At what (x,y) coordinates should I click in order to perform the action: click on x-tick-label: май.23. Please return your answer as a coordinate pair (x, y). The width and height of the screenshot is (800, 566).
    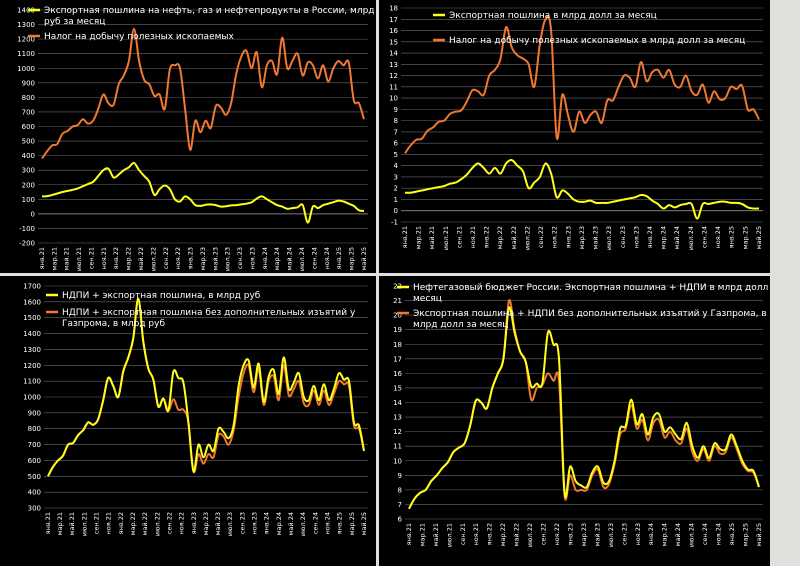
    Looking at the image, I should click on (597, 534).